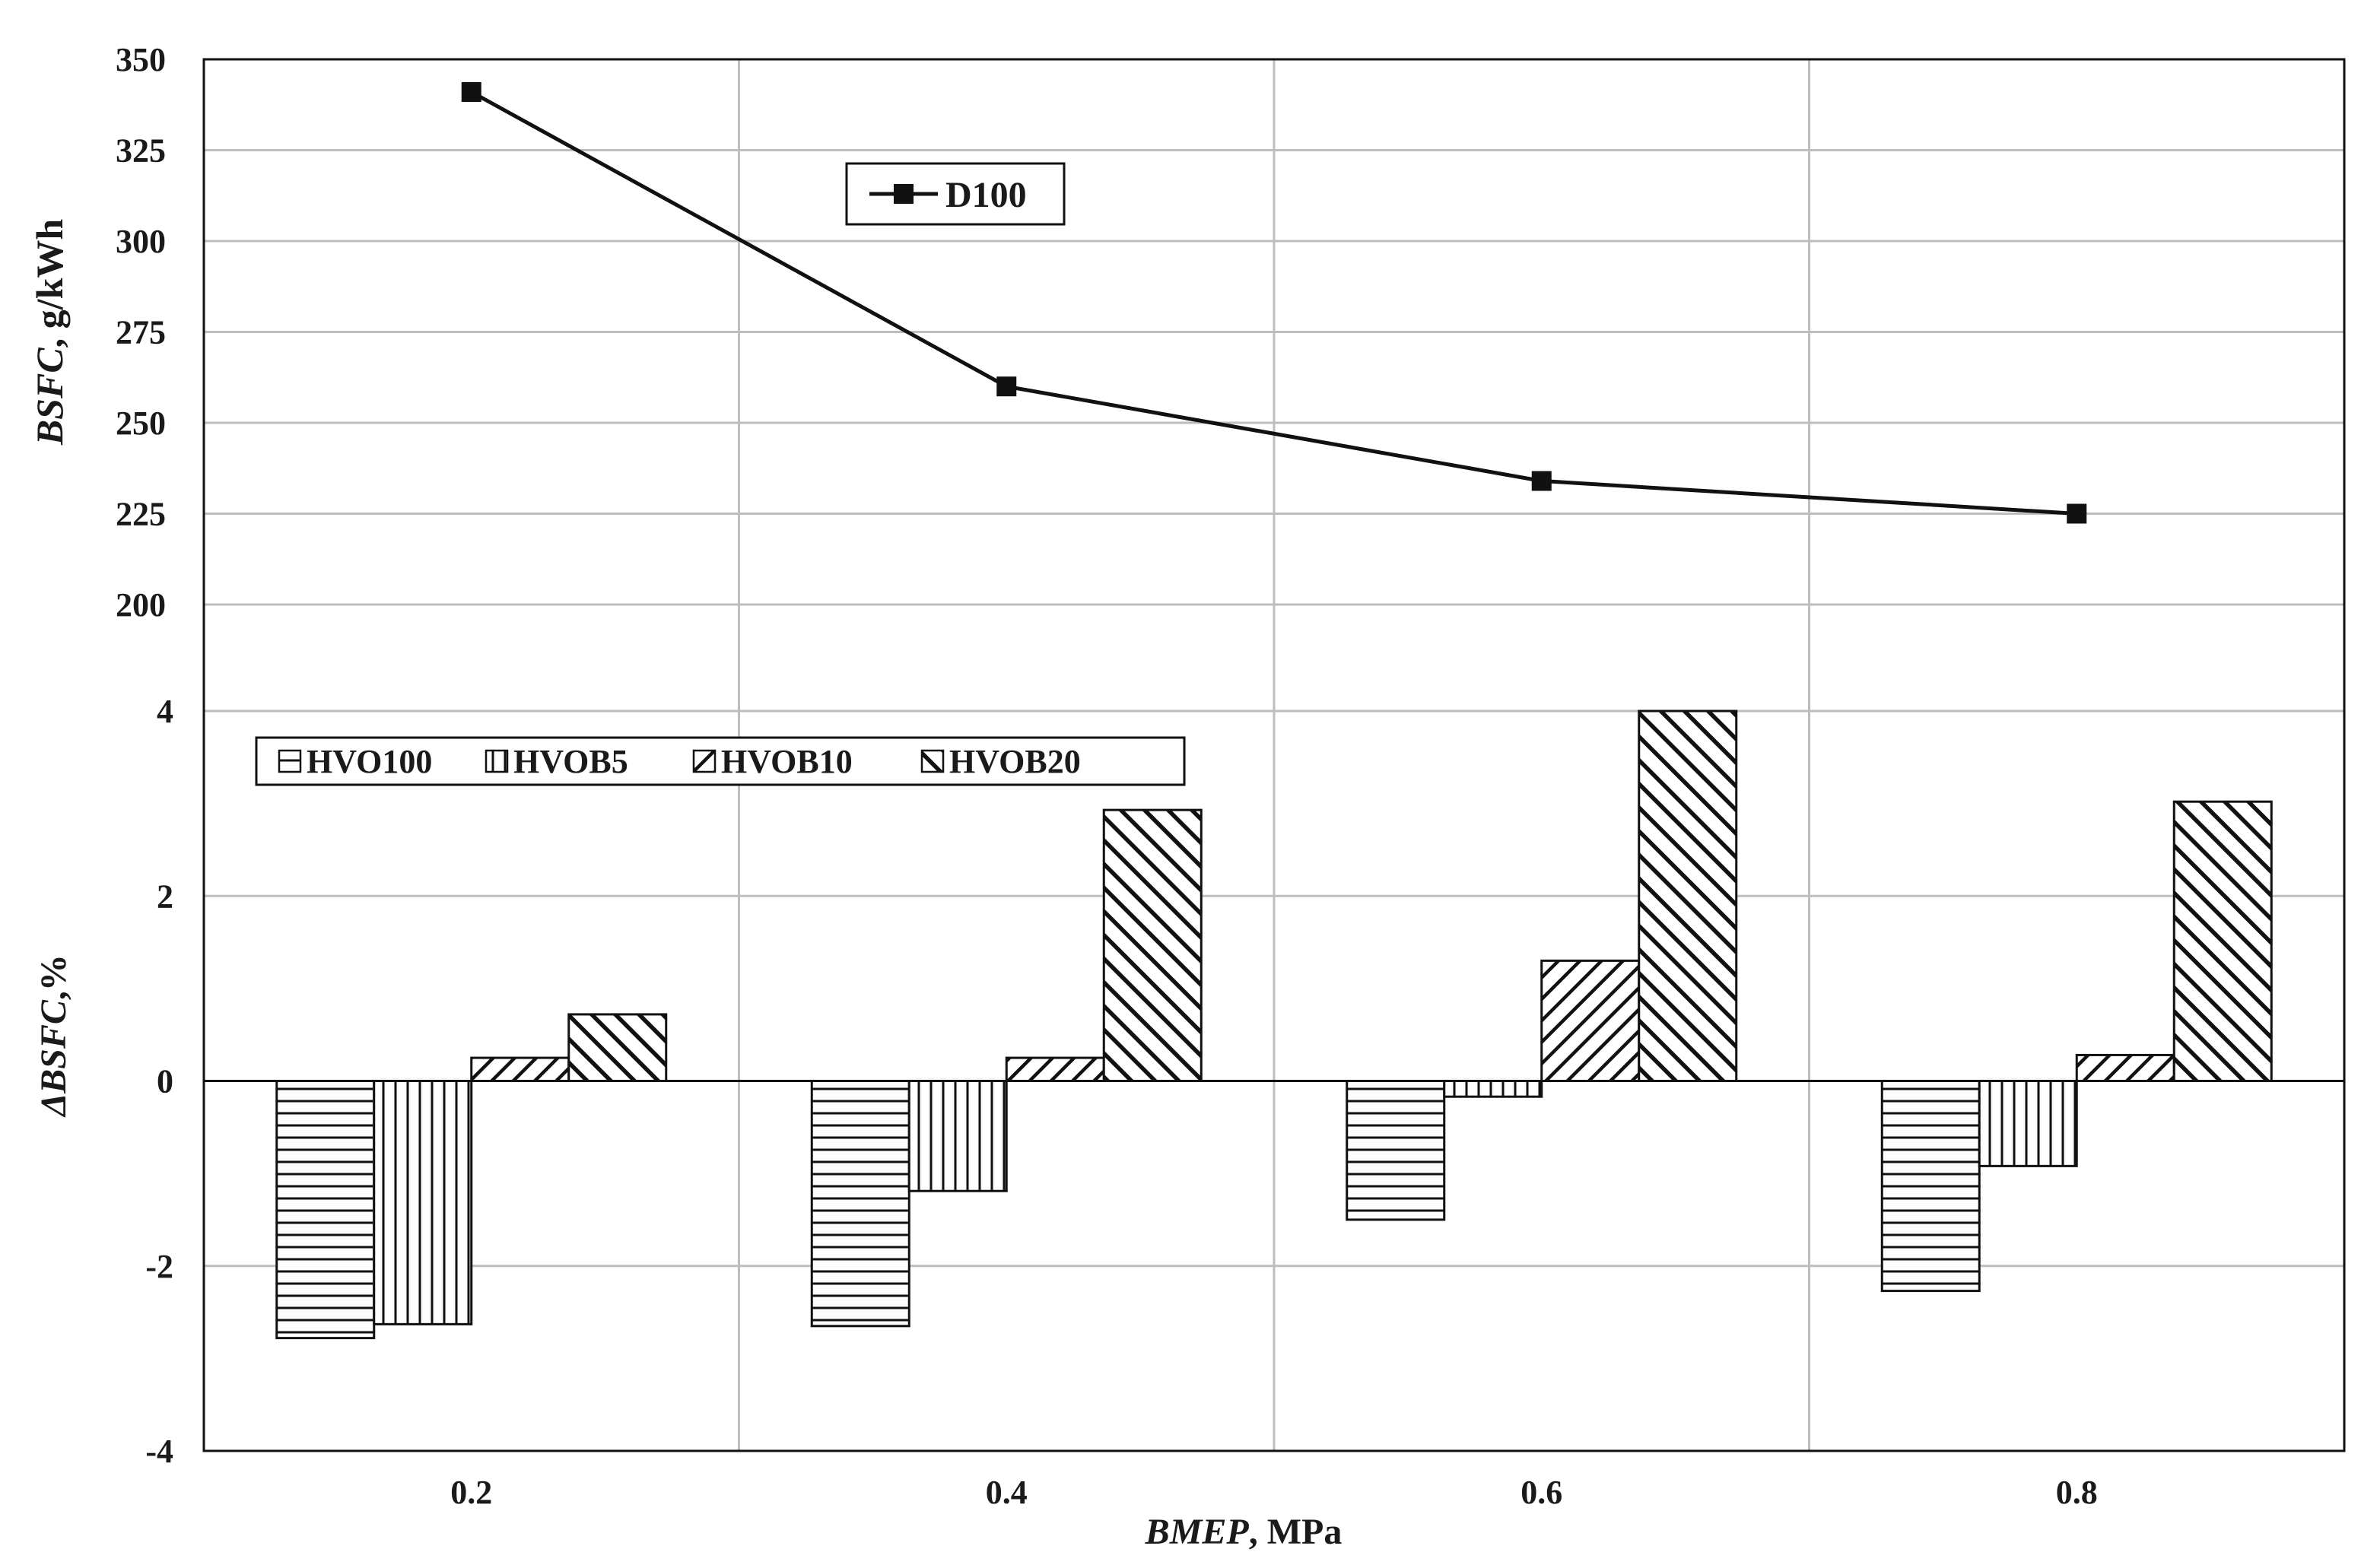 The width and height of the screenshot is (2361, 1568). I want to click on bar-HVOB20-0.6, so click(1688, 896).